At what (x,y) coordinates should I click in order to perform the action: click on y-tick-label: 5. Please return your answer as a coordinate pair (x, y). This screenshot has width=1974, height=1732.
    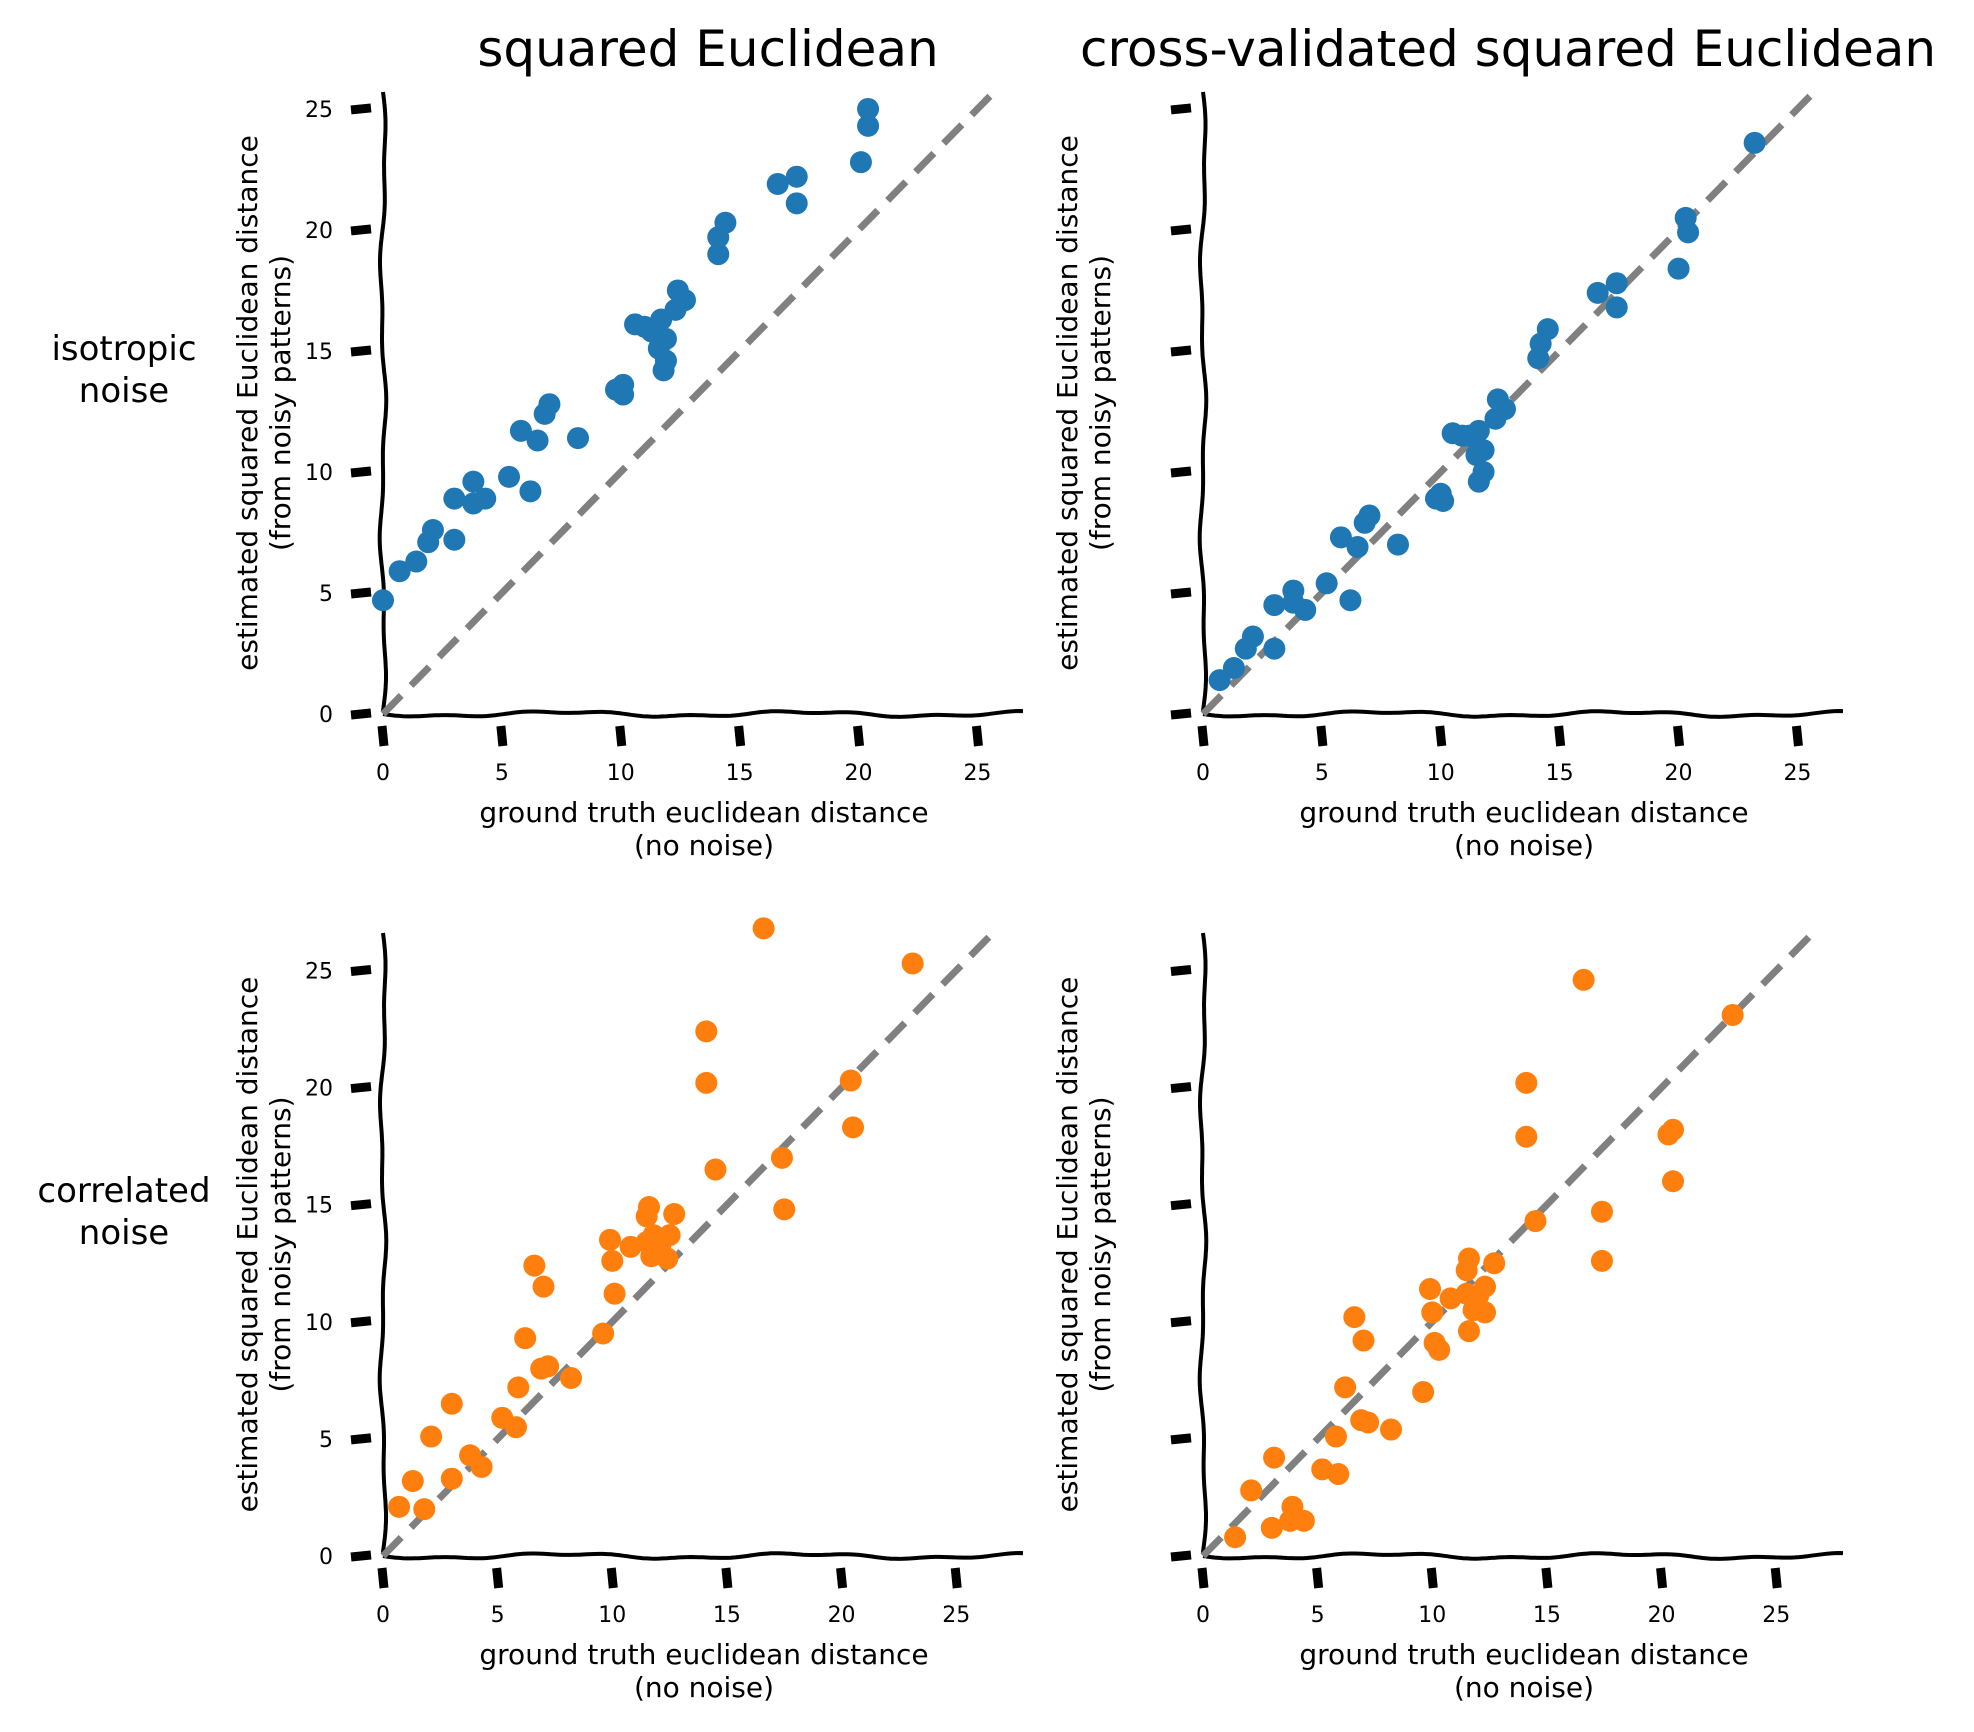
    Looking at the image, I should click on (326, 1440).